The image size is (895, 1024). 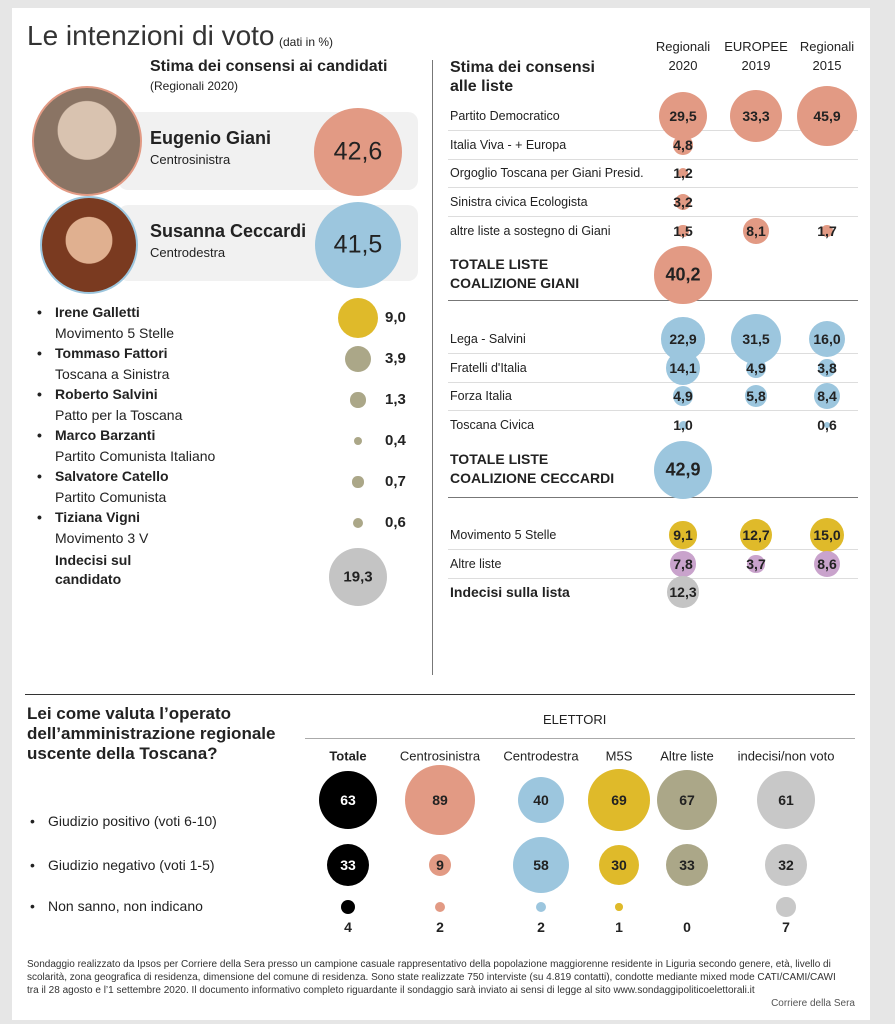 I want to click on value-label: 40,2, so click(x=683, y=274).